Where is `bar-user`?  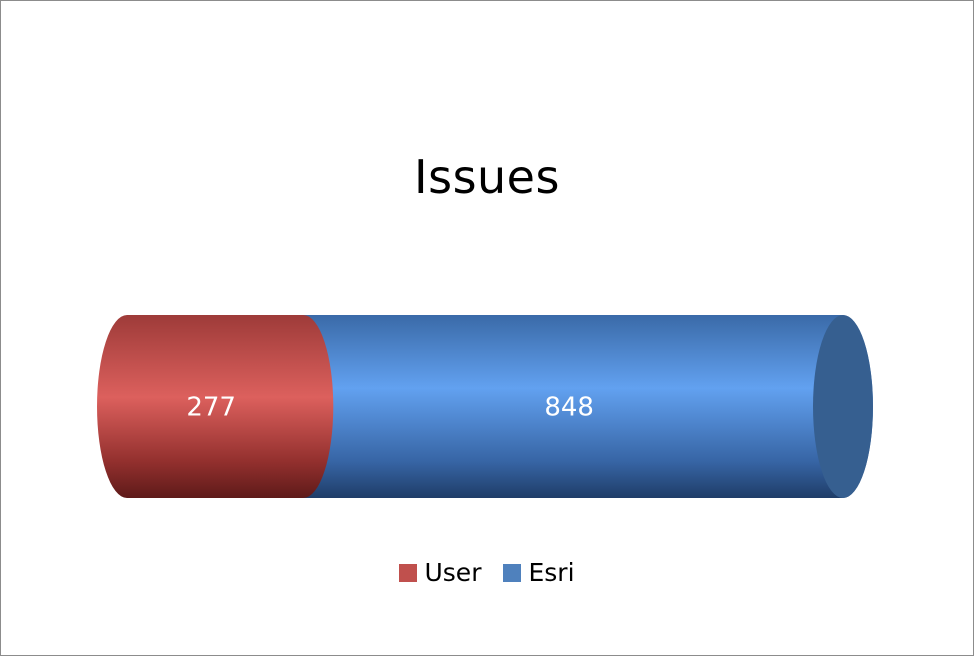 bar-user is located at coordinates (215, 406).